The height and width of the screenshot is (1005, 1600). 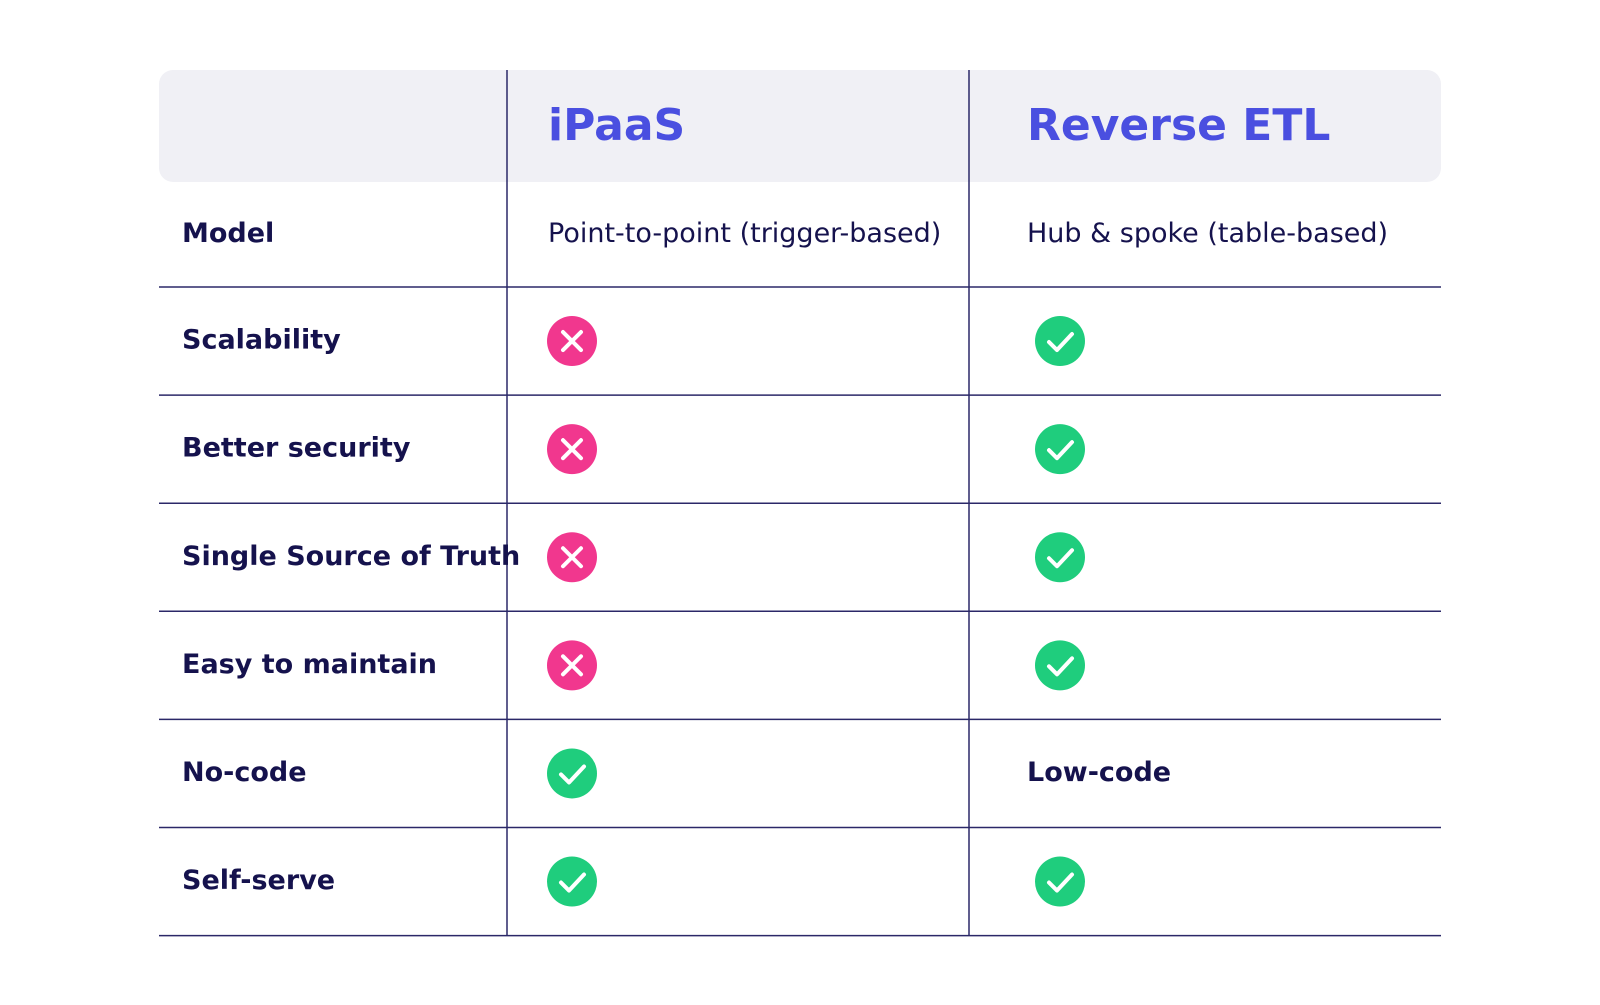 I want to click on cell-text: Point-to-point (trigger-based), so click(x=744, y=233).